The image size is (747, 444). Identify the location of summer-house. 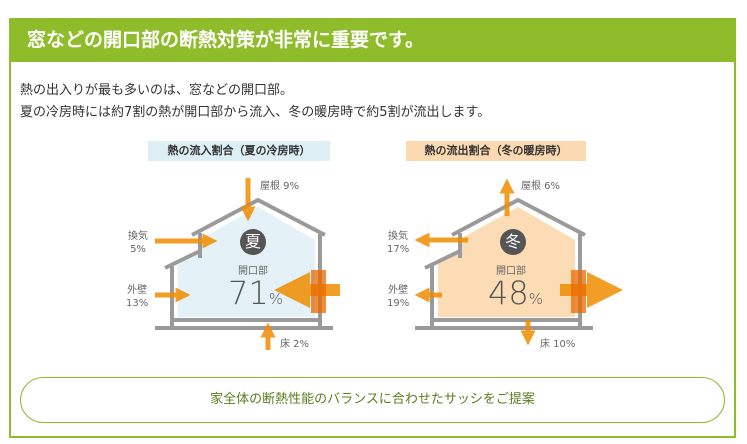
(247, 264).